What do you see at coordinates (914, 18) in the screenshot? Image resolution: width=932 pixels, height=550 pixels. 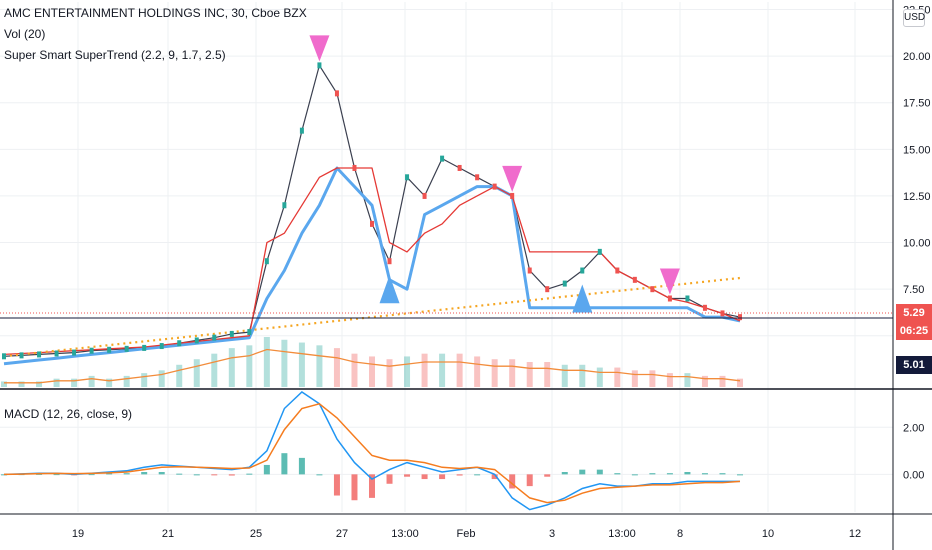 I see `currency-button: USD` at bounding box center [914, 18].